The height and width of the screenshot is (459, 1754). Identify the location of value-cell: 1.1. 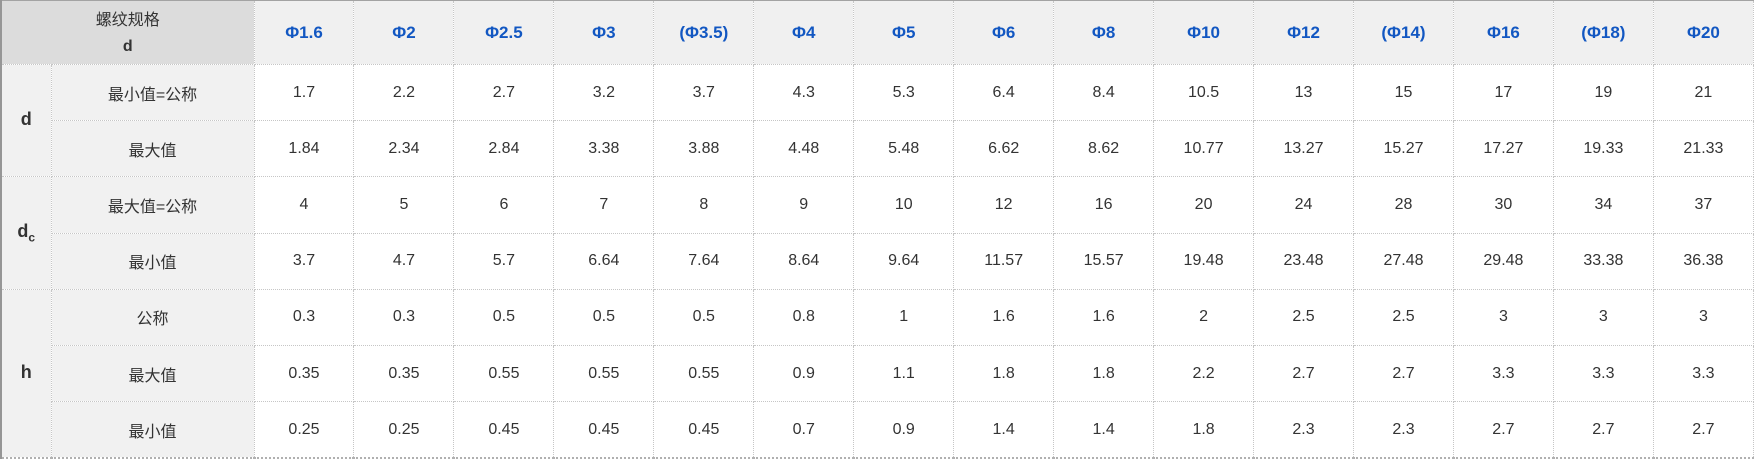
(904, 374).